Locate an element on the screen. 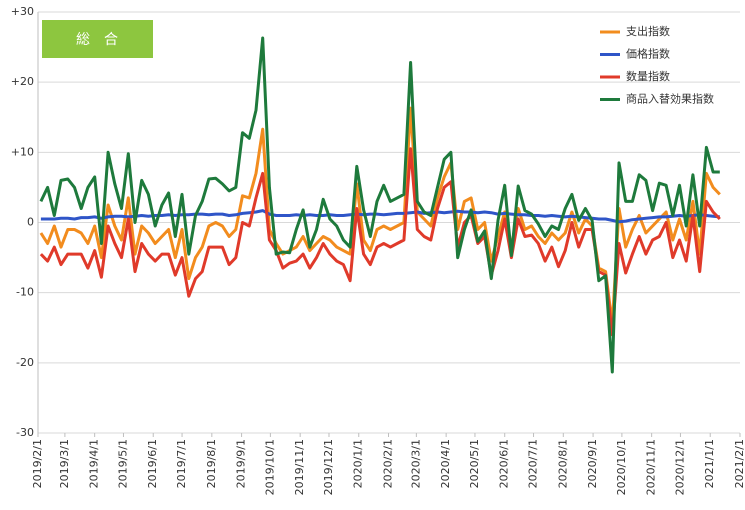 Image resolution: width=745 pixels, height=510 pixels. x-tick-label: 2020/10/1 is located at coordinates (621, 467).